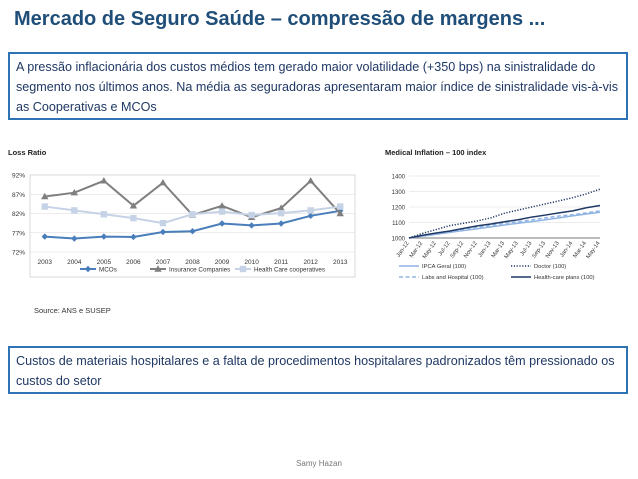  What do you see at coordinates (251, 262) in the screenshot?
I see `loss-ratio-x-tick-label: 2010` at bounding box center [251, 262].